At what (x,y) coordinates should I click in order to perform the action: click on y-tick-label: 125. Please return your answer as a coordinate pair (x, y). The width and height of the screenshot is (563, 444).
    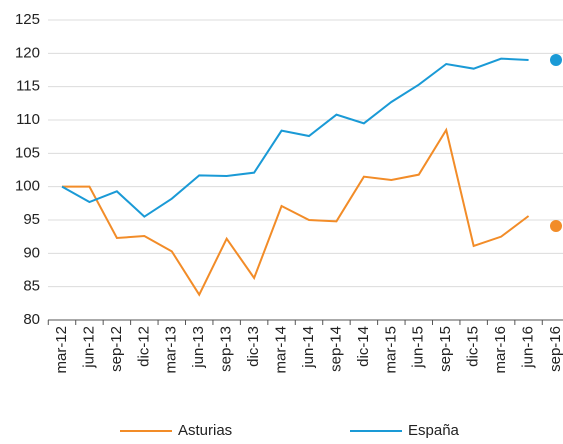
    Looking at the image, I should click on (27, 19).